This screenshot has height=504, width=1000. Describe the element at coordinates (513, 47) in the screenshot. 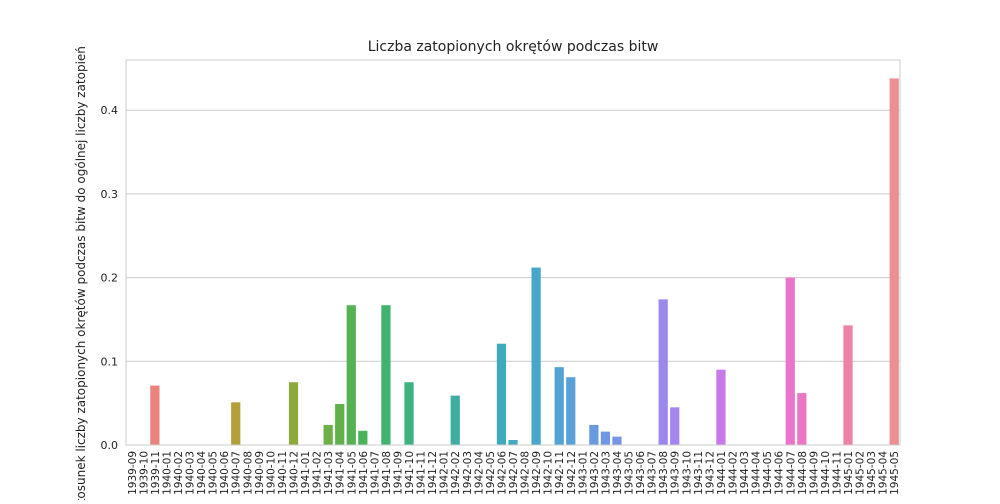

I see `chart-title: Liczba zatopionych okrętów podczas bitw` at that location.